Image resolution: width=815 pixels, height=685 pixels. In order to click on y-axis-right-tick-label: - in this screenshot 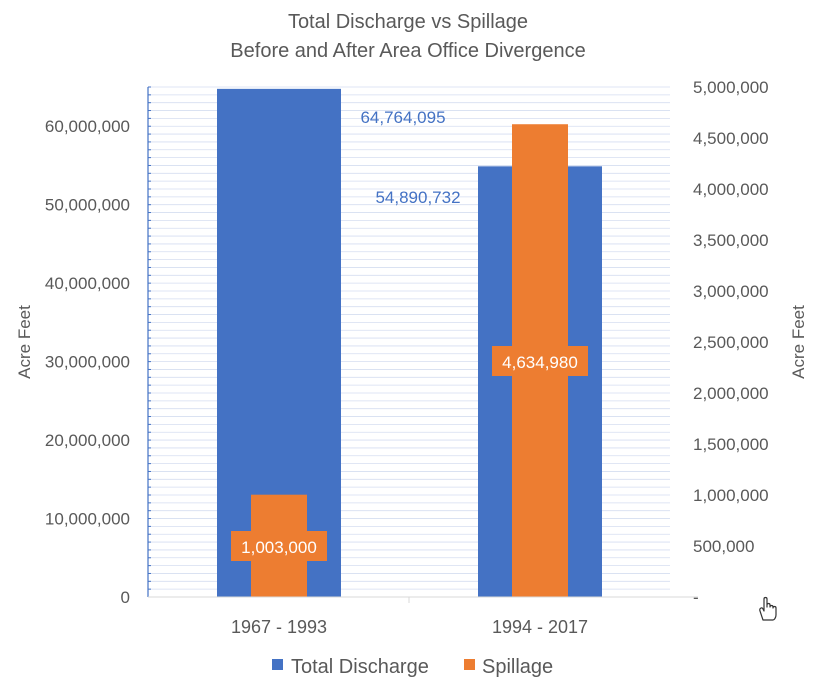, I will do `click(696, 597)`.